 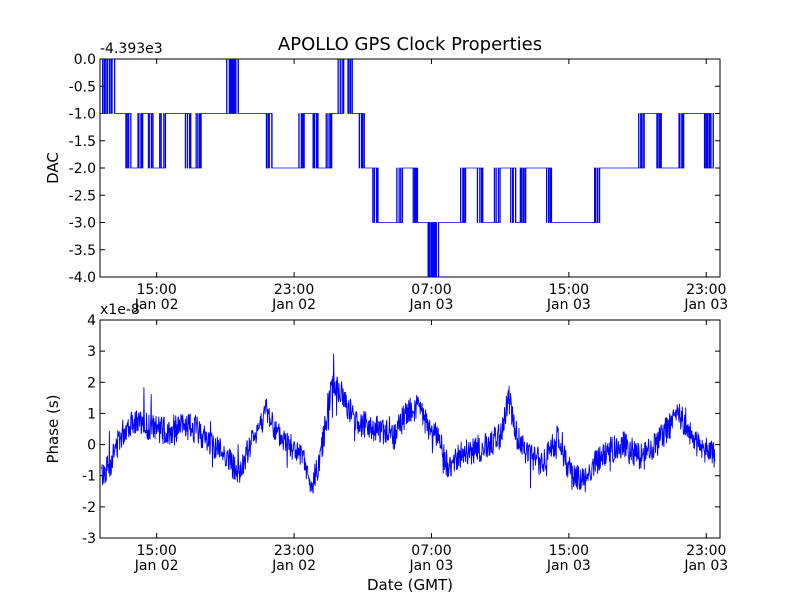 What do you see at coordinates (82, 87) in the screenshot?
I see `y-tick-label: -0.5` at bounding box center [82, 87].